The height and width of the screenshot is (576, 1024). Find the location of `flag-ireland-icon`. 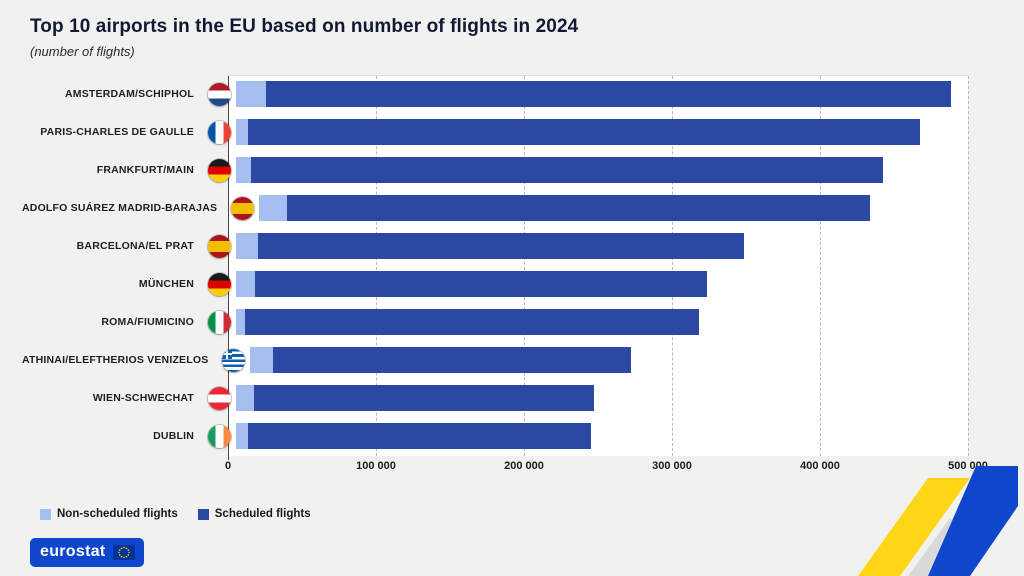

flag-ireland-icon is located at coordinates (219, 436).